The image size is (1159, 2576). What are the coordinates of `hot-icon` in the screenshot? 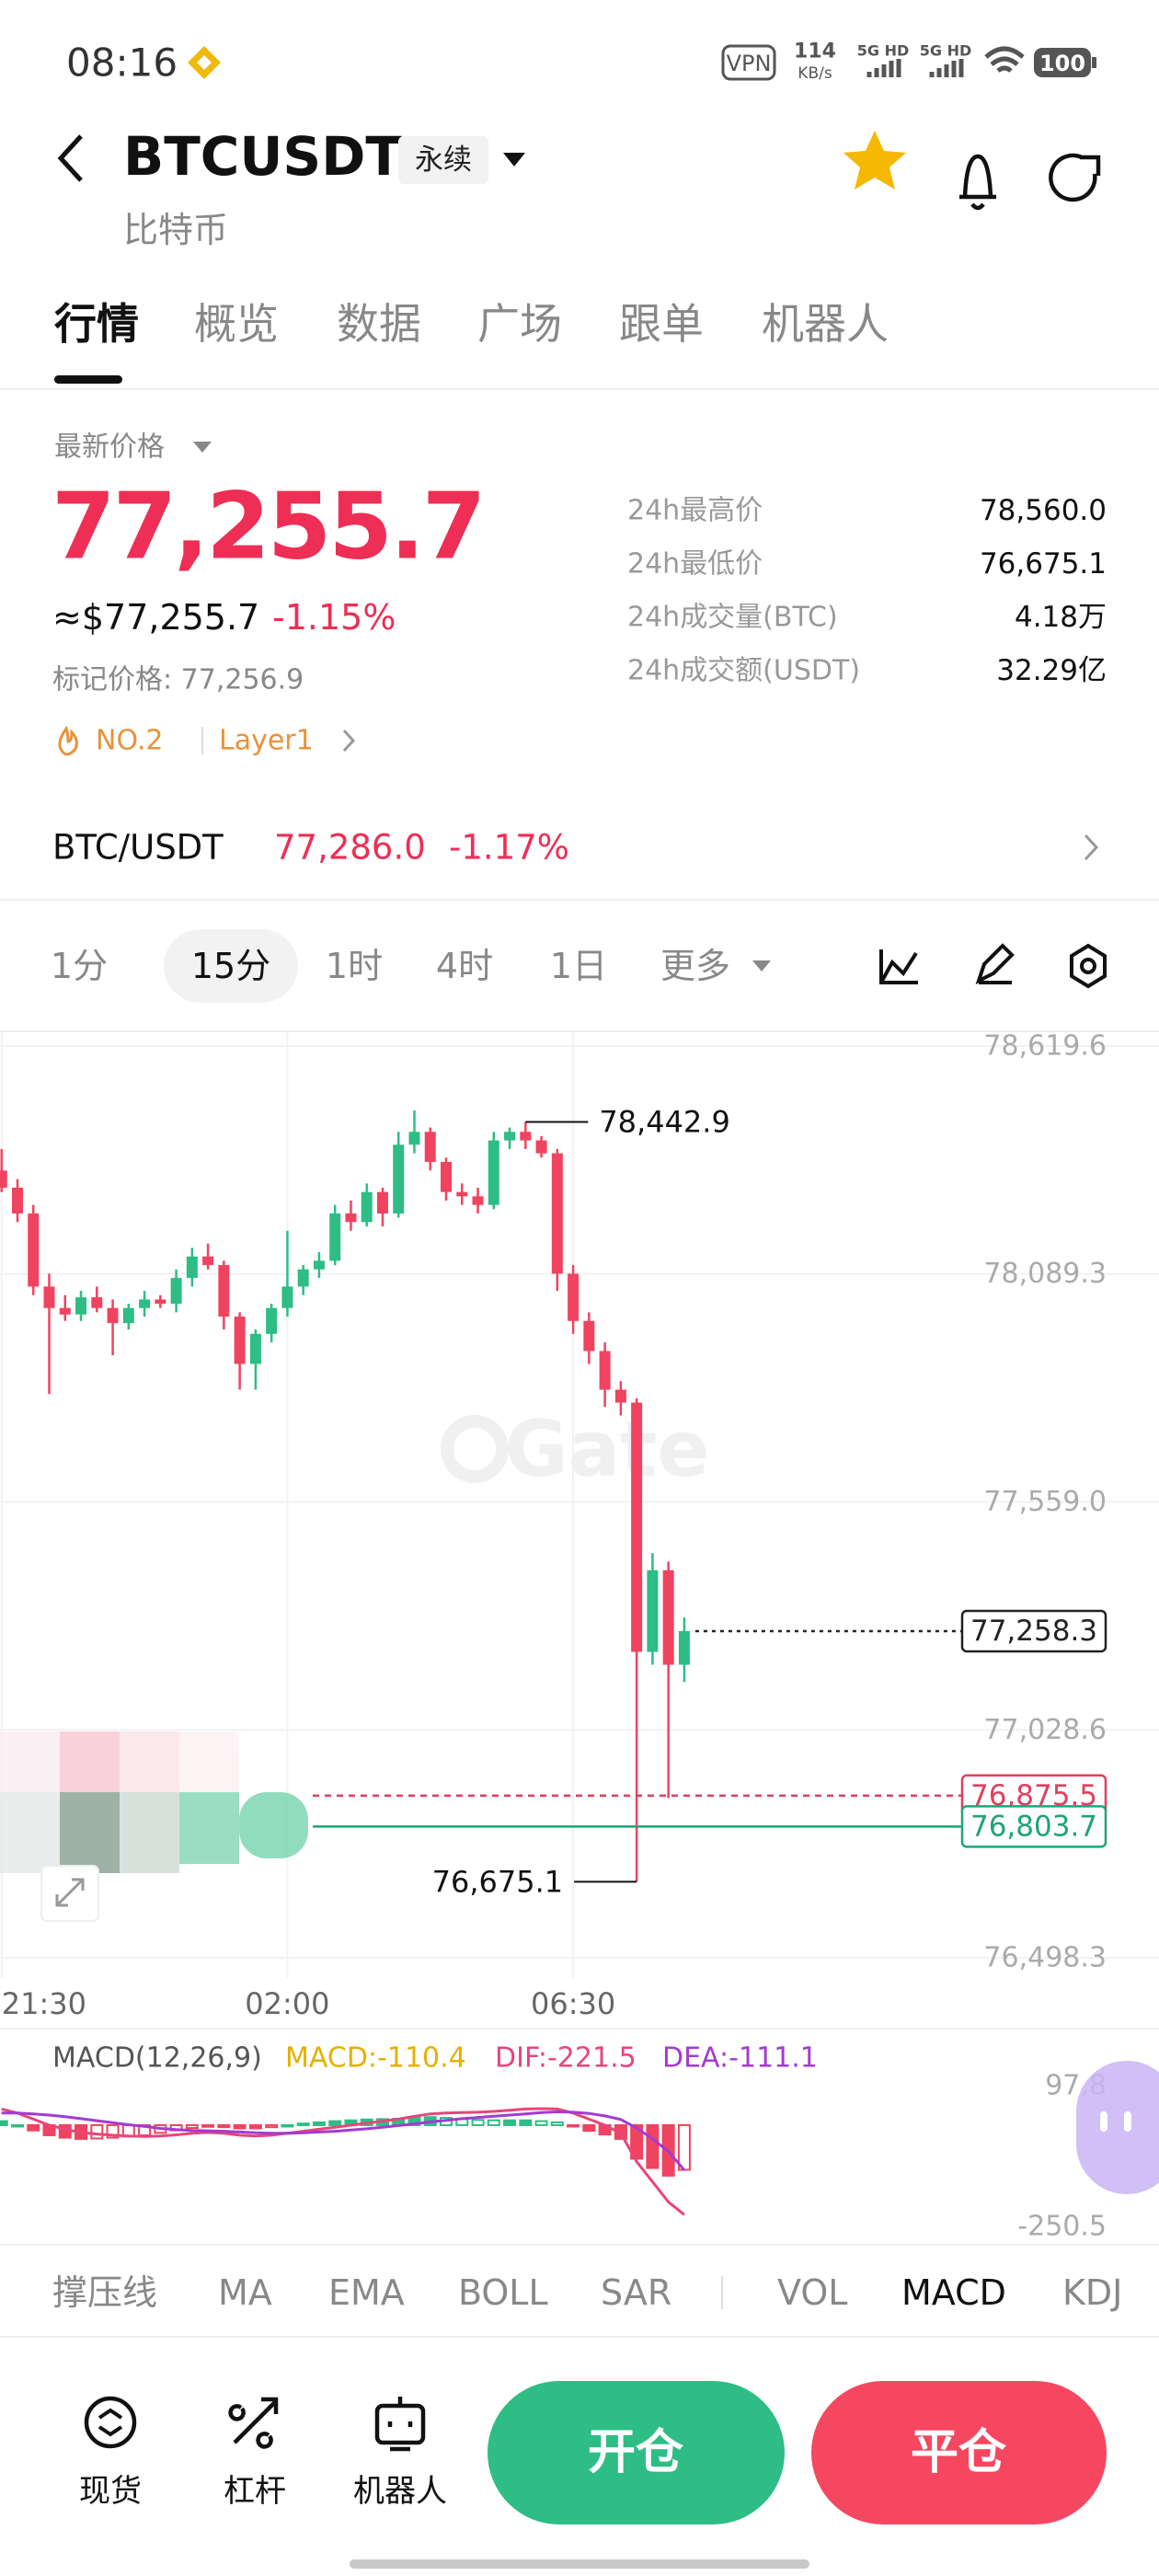 It's located at (68, 740).